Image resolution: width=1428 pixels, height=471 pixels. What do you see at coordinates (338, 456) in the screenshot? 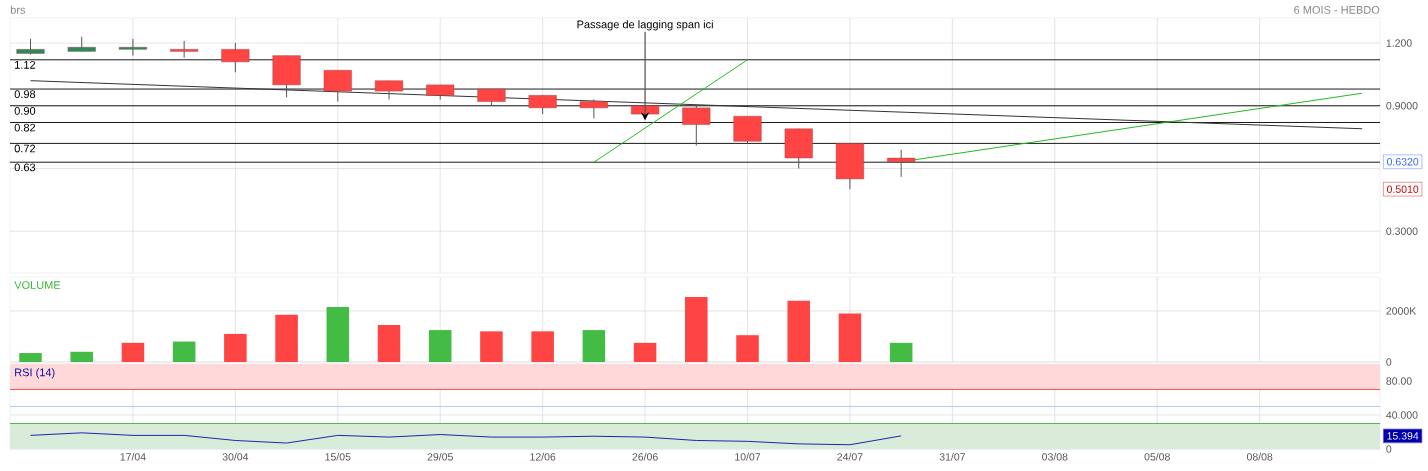
I see `x-tick-label: 15/05` at bounding box center [338, 456].